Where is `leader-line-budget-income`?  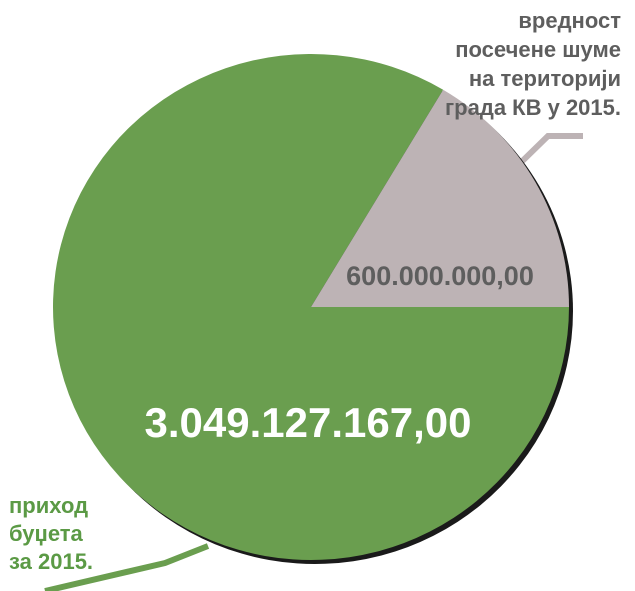
leader-line-budget-income is located at coordinates (127, 567).